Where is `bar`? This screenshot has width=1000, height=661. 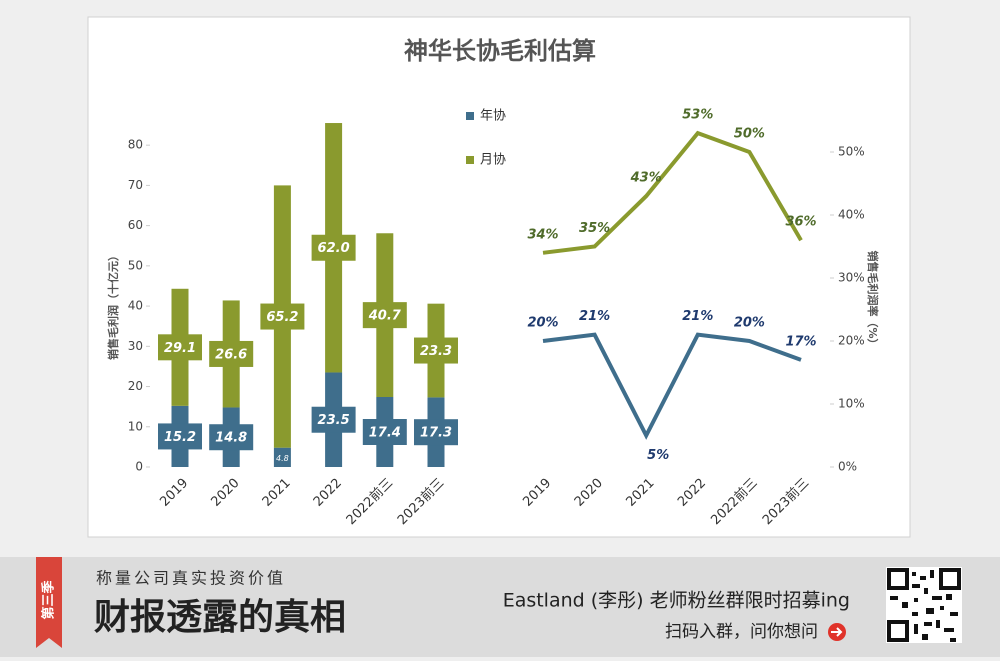
bar is located at coordinates (282, 457).